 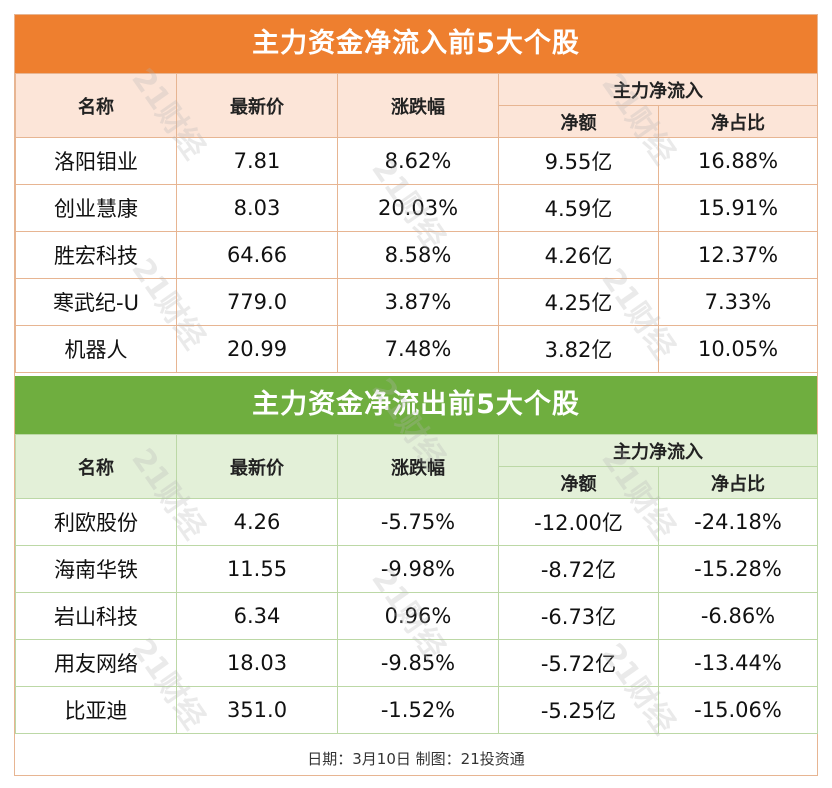 I want to click on inflow-header-ratio: 净占比, so click(x=738, y=121).